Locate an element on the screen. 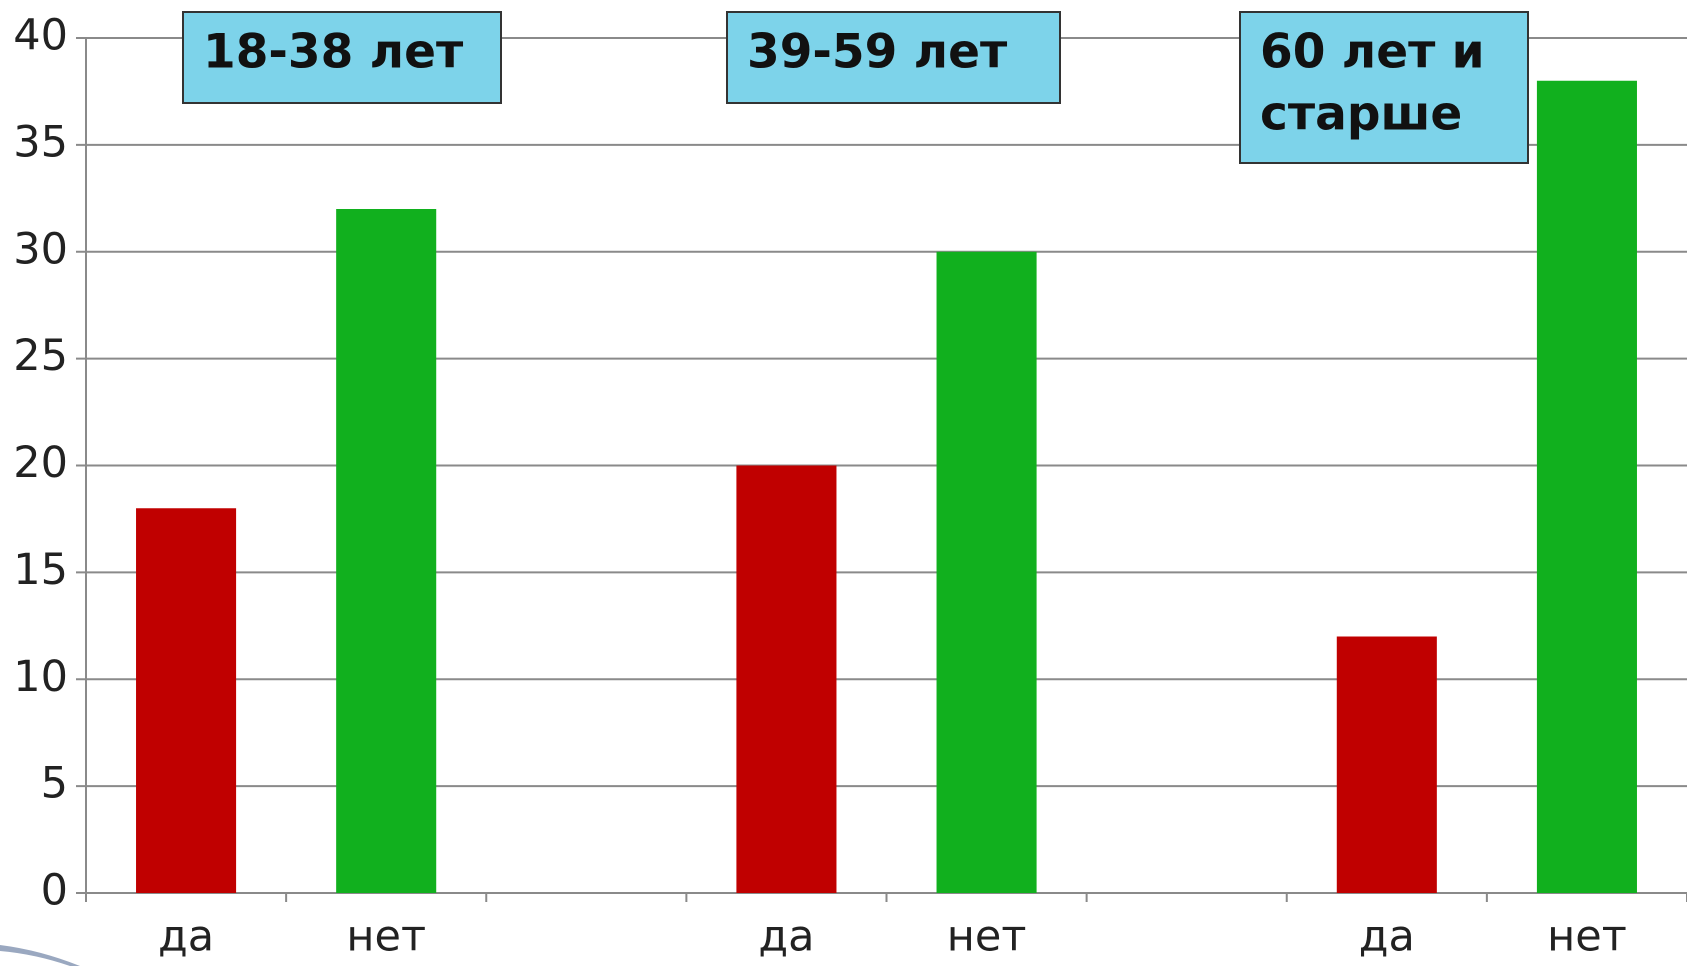 This screenshot has height=966, width=1687. y-tick-label: 0 is located at coordinates (54, 891).